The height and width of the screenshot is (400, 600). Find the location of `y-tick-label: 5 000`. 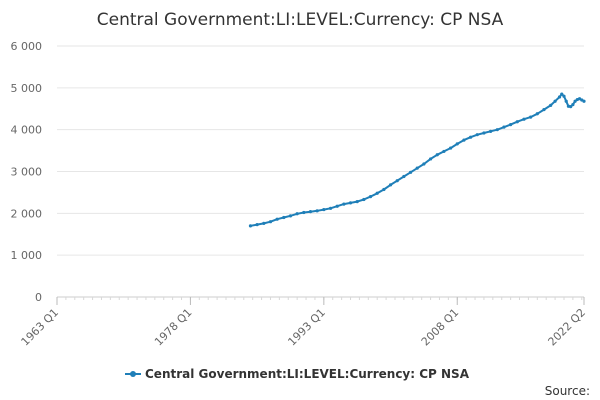

y-tick-label: 5 000 is located at coordinates (27, 88).